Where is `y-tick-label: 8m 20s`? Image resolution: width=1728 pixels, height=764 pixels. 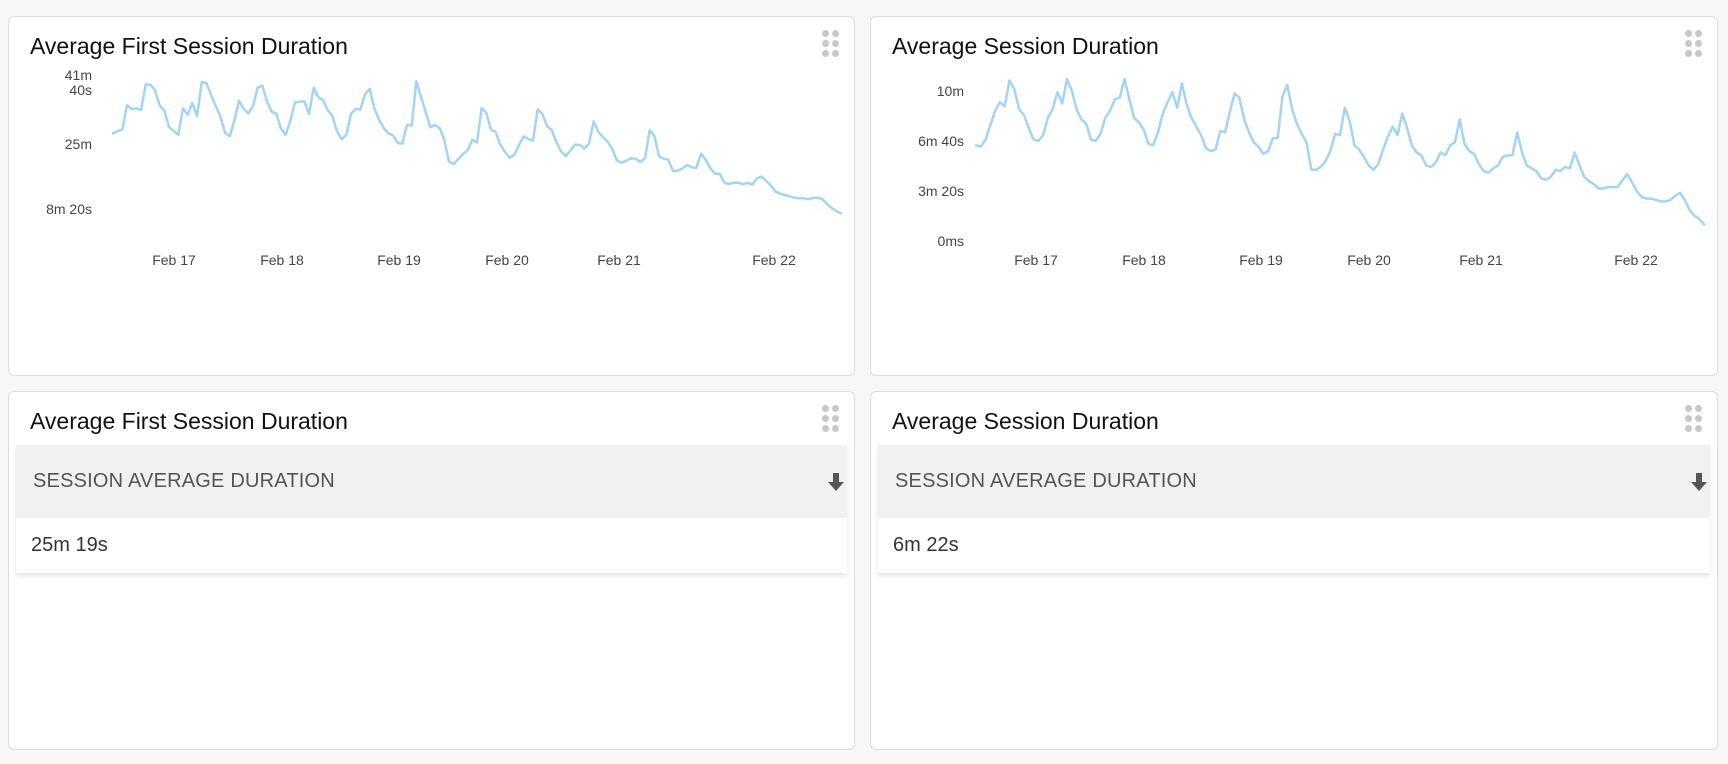
y-tick-label: 8m 20s is located at coordinates (69, 209).